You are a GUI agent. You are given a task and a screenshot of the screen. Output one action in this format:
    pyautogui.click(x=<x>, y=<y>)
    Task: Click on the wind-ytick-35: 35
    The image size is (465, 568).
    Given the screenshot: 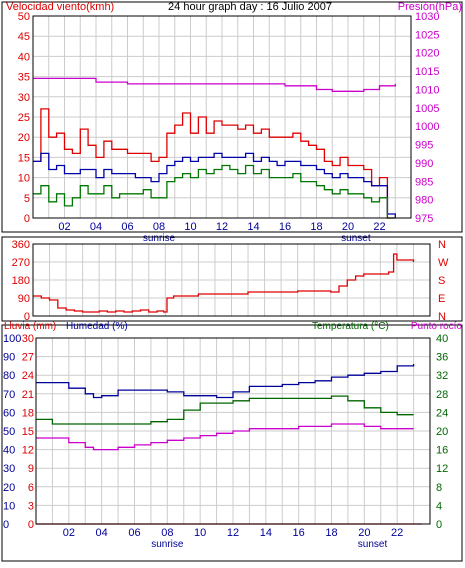 What is the action you would take?
    pyautogui.click(x=24, y=78)
    